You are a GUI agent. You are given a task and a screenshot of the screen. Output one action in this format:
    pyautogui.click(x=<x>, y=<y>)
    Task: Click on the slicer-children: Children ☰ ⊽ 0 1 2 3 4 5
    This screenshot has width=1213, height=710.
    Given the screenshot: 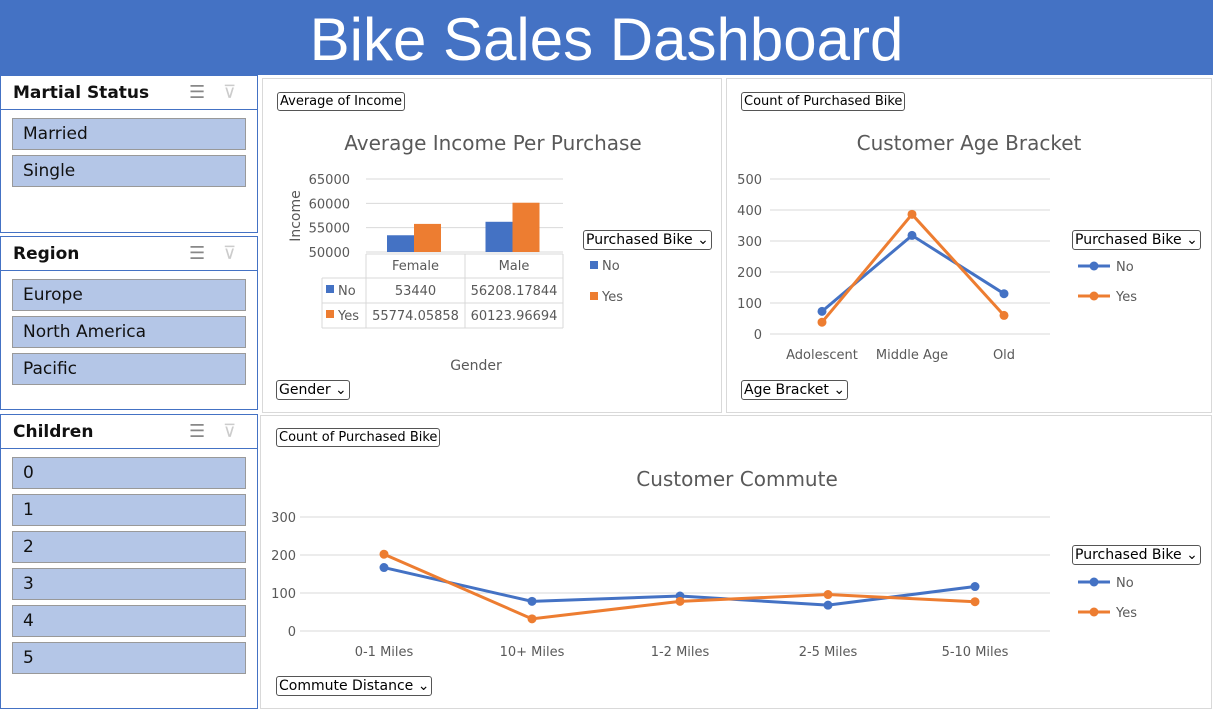 What is the action you would take?
    pyautogui.click(x=129, y=561)
    